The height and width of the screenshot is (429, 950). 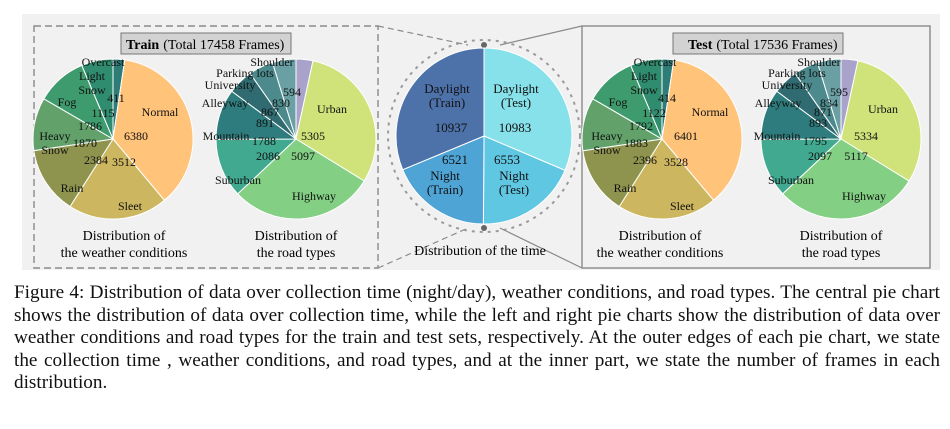 I want to click on train-weather-slice-sleet, so click(x=117, y=179).